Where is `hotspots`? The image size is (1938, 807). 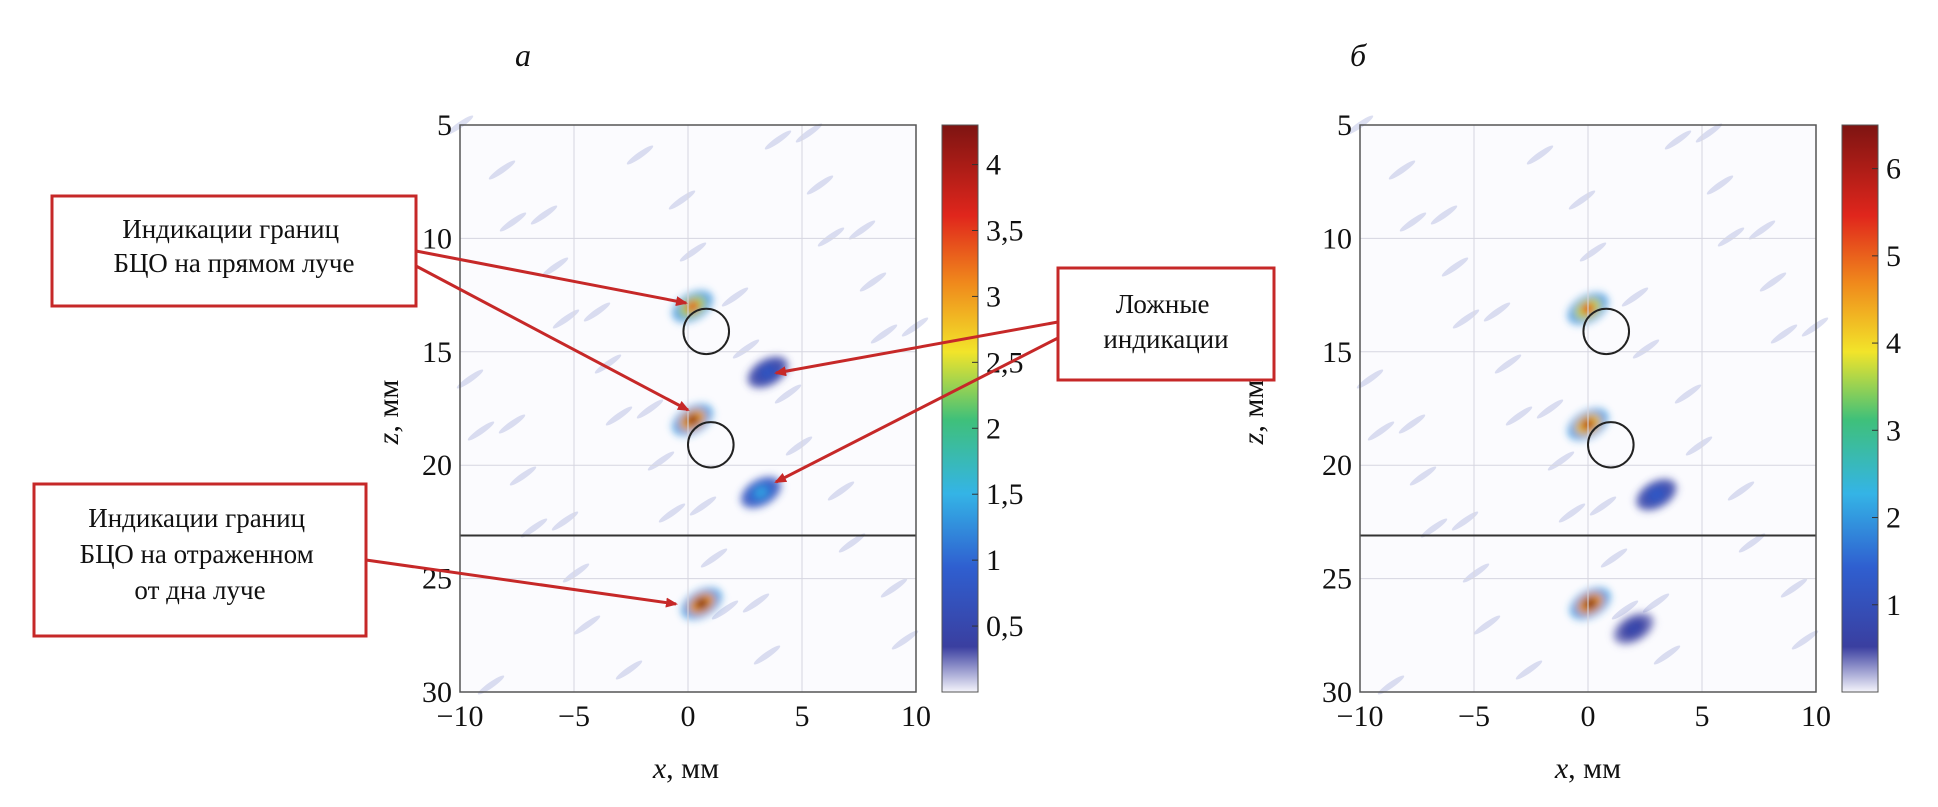 hotspots is located at coordinates (1622, 468).